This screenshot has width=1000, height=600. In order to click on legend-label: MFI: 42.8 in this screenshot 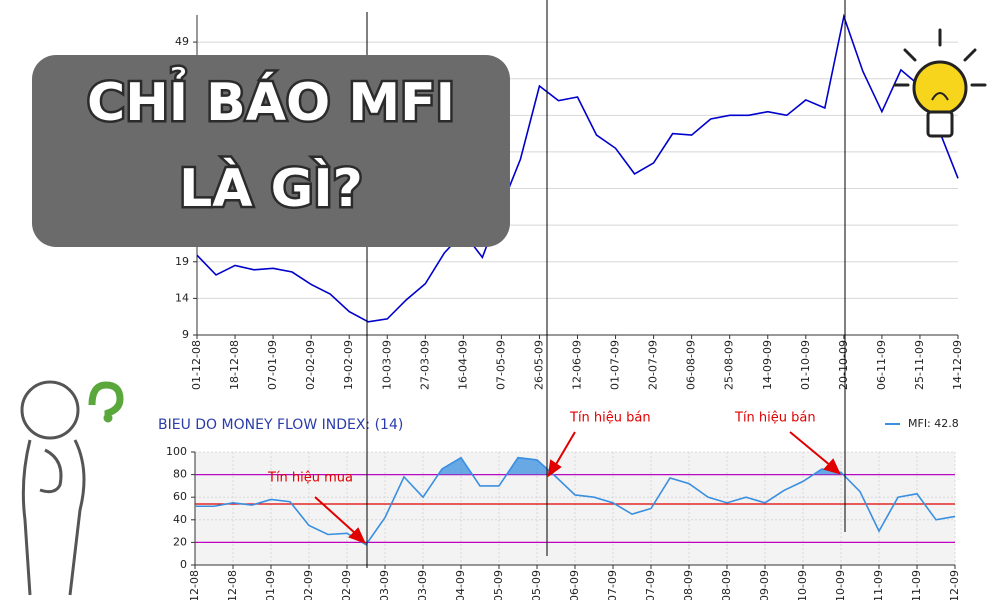, I will do `click(933, 423)`.